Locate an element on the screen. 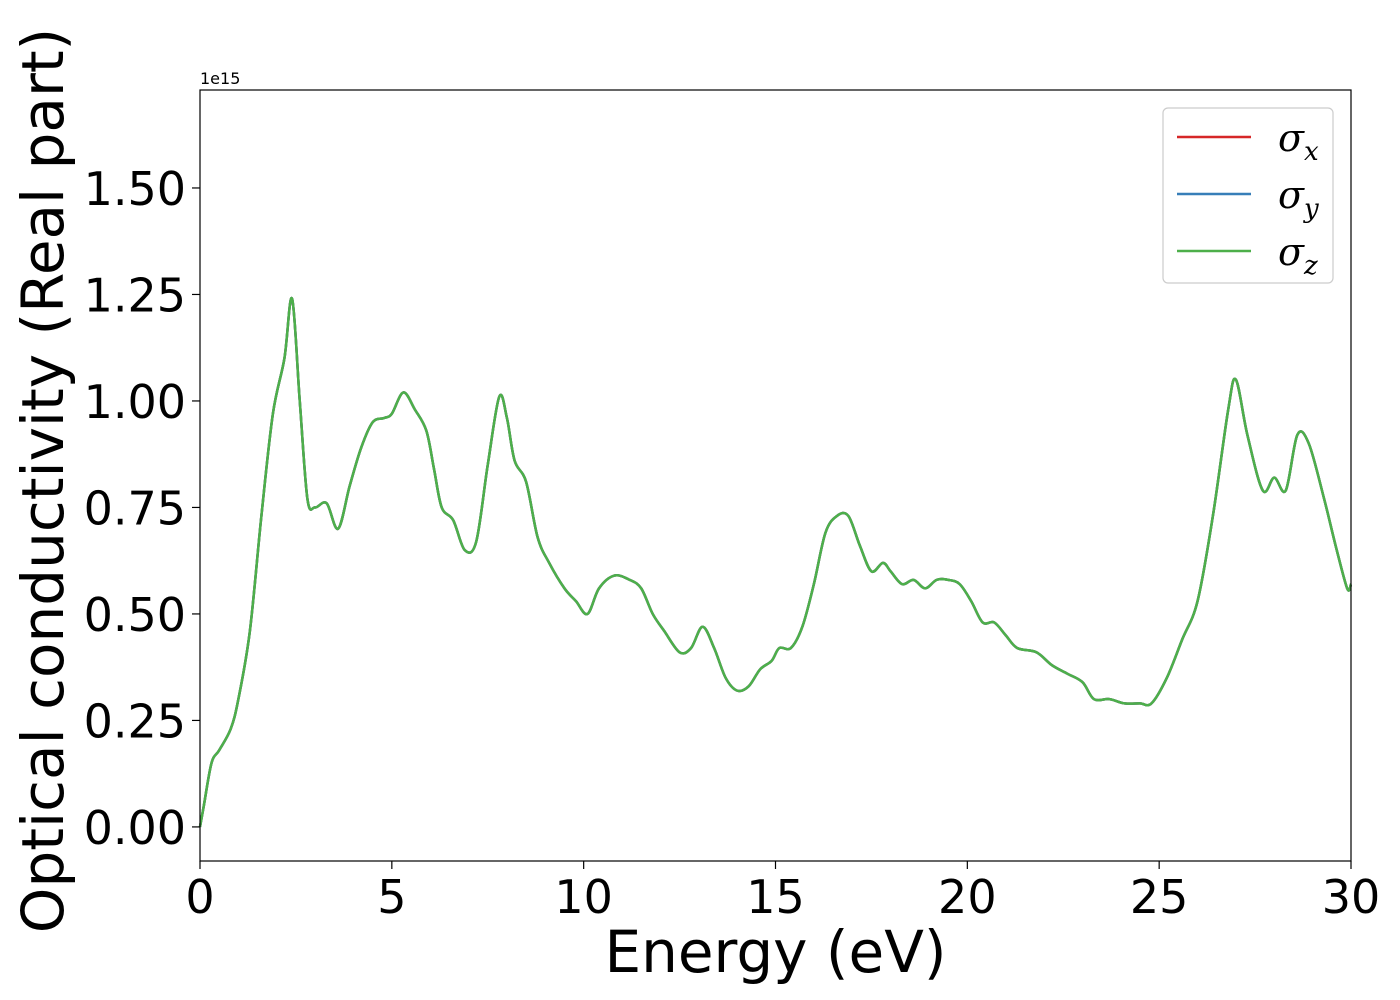 The height and width of the screenshot is (1000, 1400). x-tick-label: 20 is located at coordinates (967, 897).